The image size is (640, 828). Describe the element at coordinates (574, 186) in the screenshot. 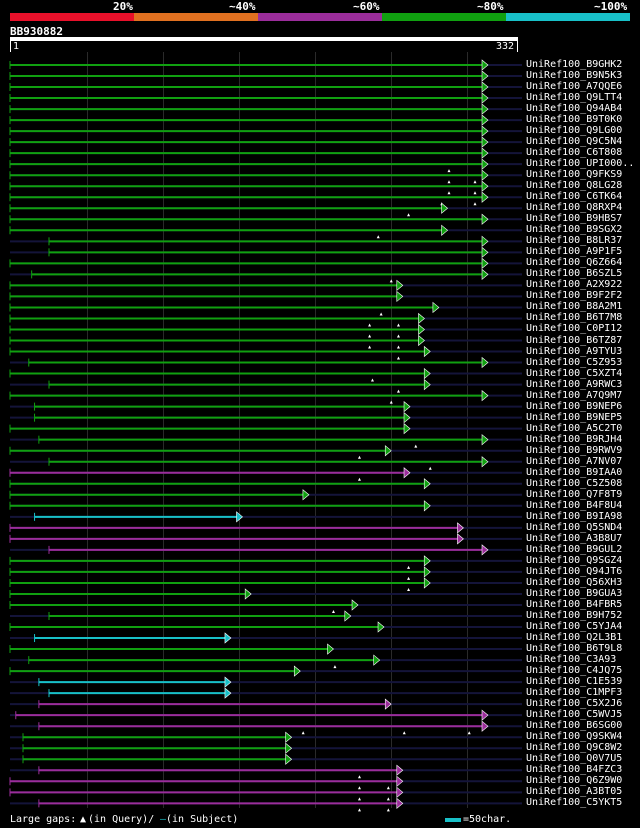

I see `hit-name-link: UniRef100_Q8LG28` at that location.